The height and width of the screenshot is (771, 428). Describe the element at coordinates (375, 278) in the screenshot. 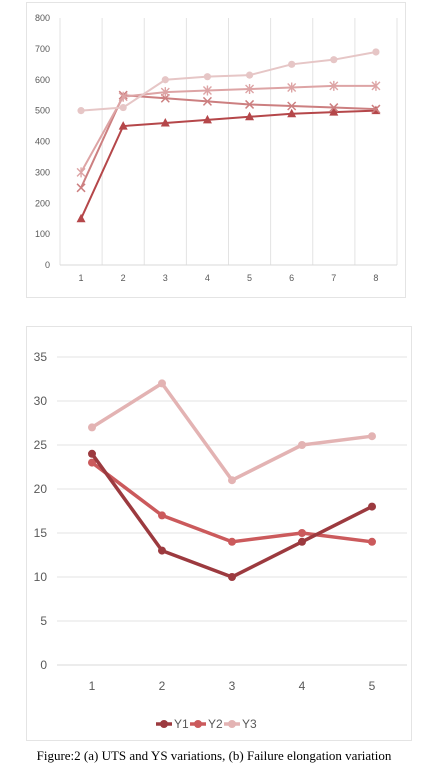

I see `x-tick-label: 8` at that location.